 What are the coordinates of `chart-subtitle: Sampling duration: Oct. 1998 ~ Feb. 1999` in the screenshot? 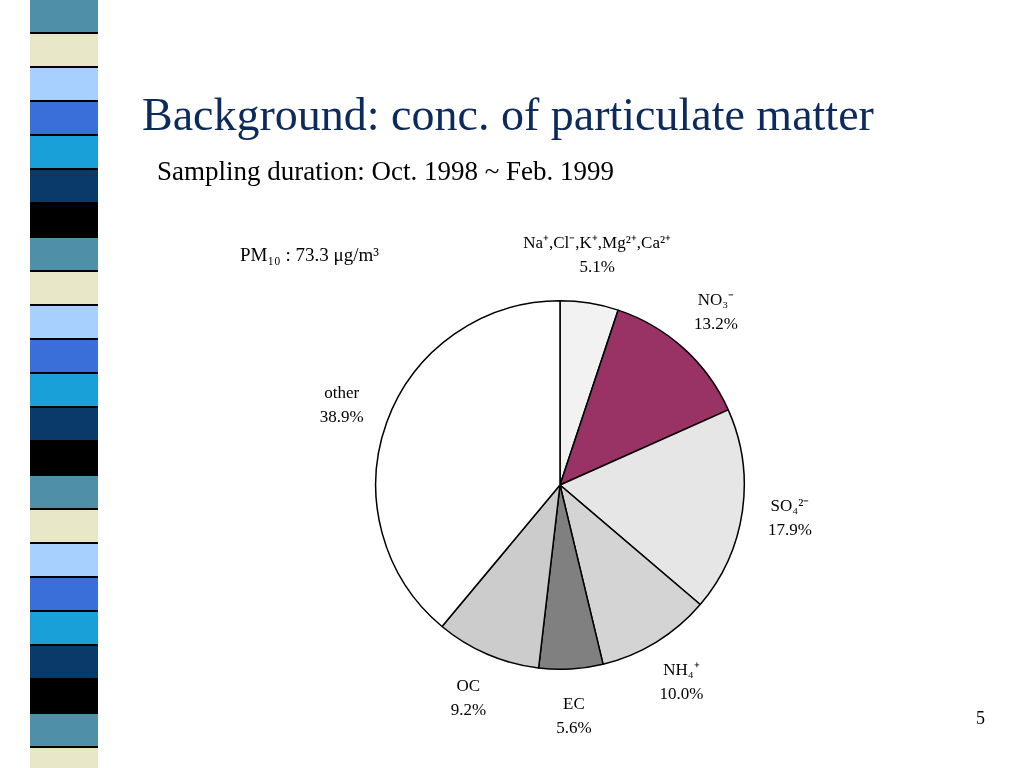 It's located at (386, 171).